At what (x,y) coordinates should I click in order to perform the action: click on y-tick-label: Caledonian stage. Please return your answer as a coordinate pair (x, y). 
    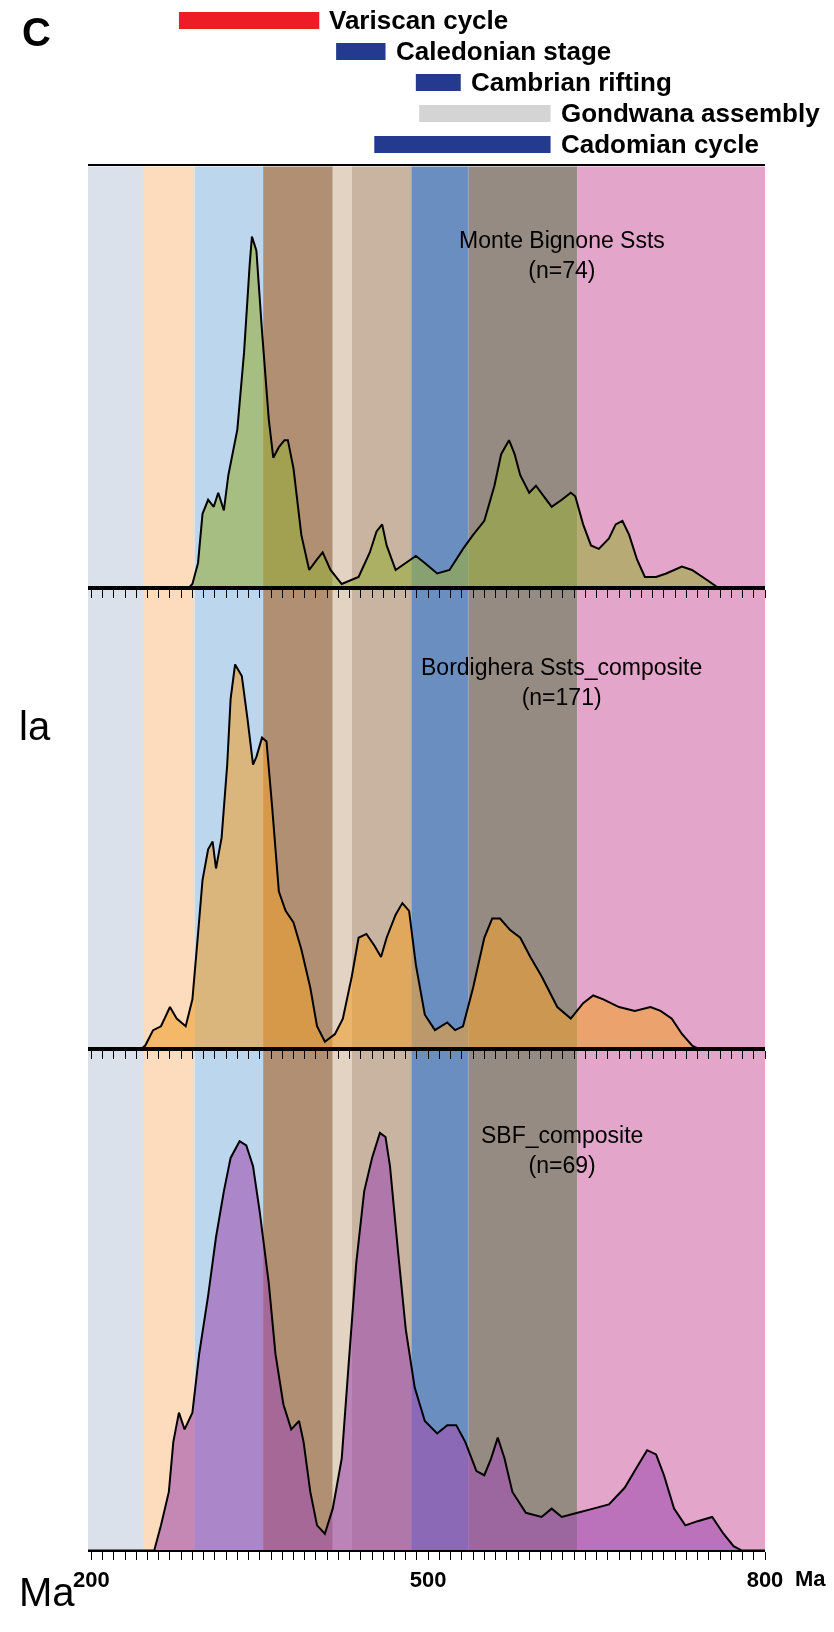
    Looking at the image, I should click on (504, 51).